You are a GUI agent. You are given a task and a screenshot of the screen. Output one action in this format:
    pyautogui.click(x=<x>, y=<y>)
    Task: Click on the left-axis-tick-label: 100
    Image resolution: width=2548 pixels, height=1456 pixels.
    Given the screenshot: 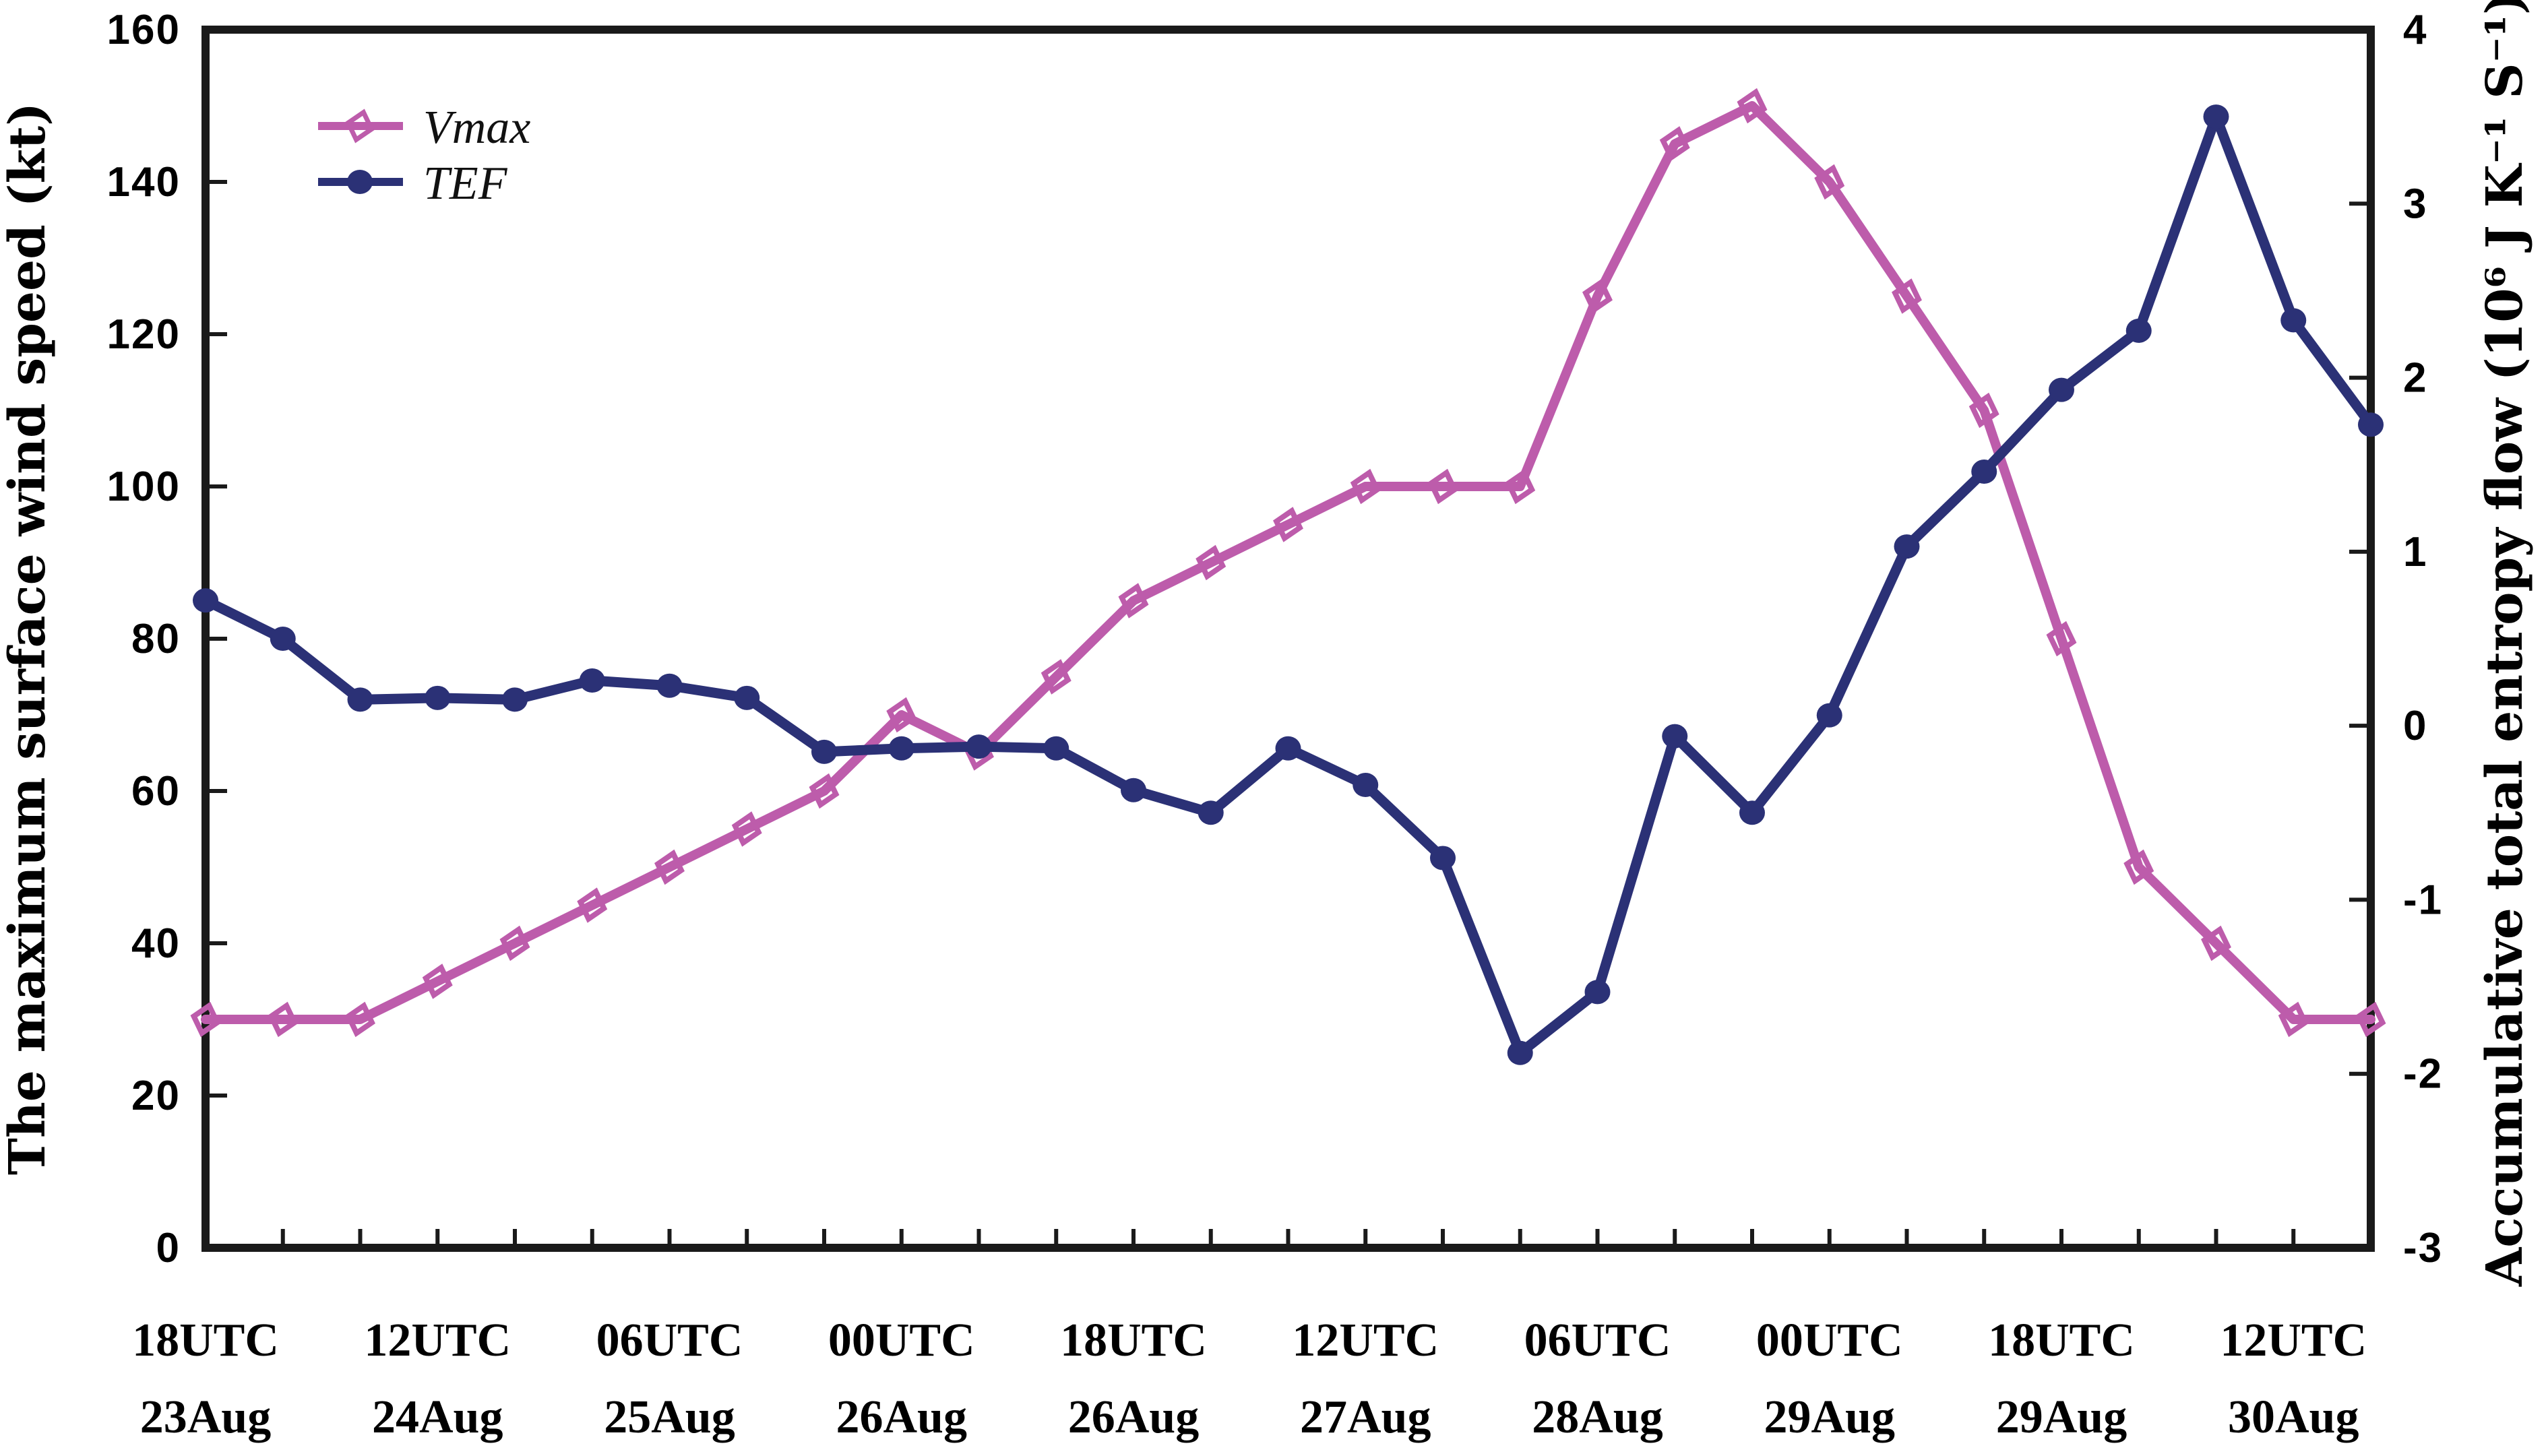 What is the action you would take?
    pyautogui.click(x=144, y=487)
    